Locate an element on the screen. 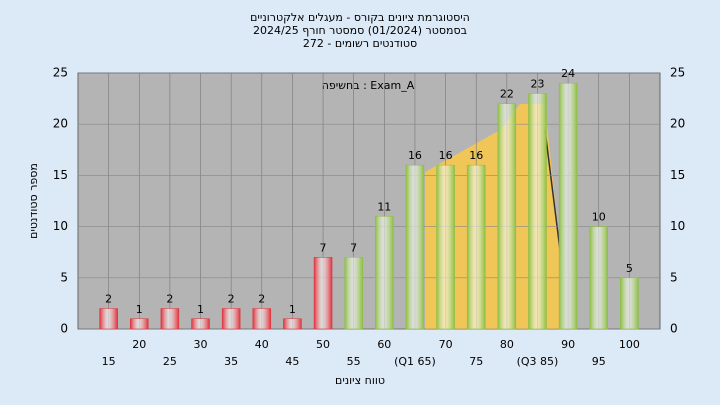 The height and width of the screenshot is (405, 720). y-tick-label: 25 is located at coordinates (60, 73).